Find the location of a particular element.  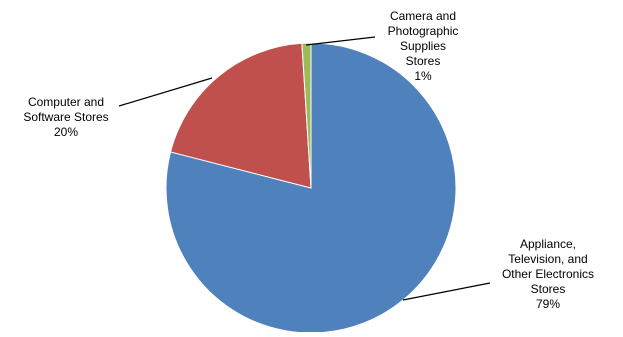

data-label-text: Camera and is located at coordinates (423, 16).